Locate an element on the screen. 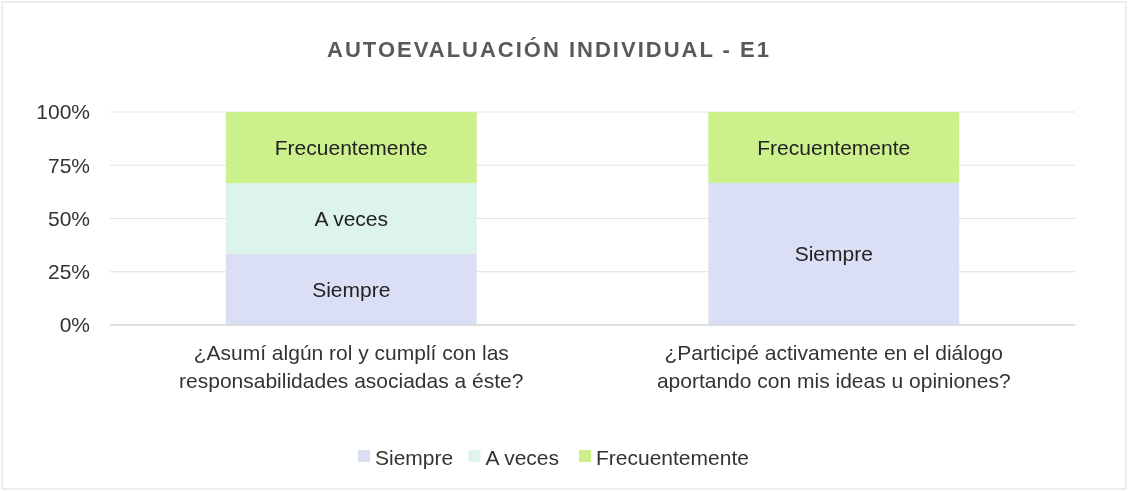 The height and width of the screenshot is (491, 1128). x-tick-label: ¿Asumí algún rol y cumplí con las responsabilidades asociadas a éste? is located at coordinates (351, 366).